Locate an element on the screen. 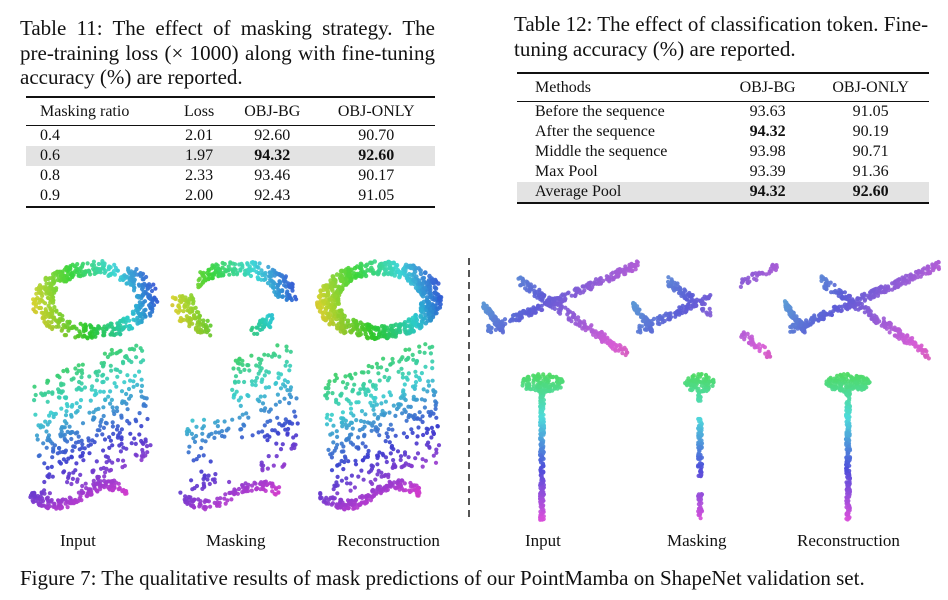 This screenshot has width=948, height=600. table-row: 0.8 2.33 93.46 90.17 is located at coordinates (230, 176).